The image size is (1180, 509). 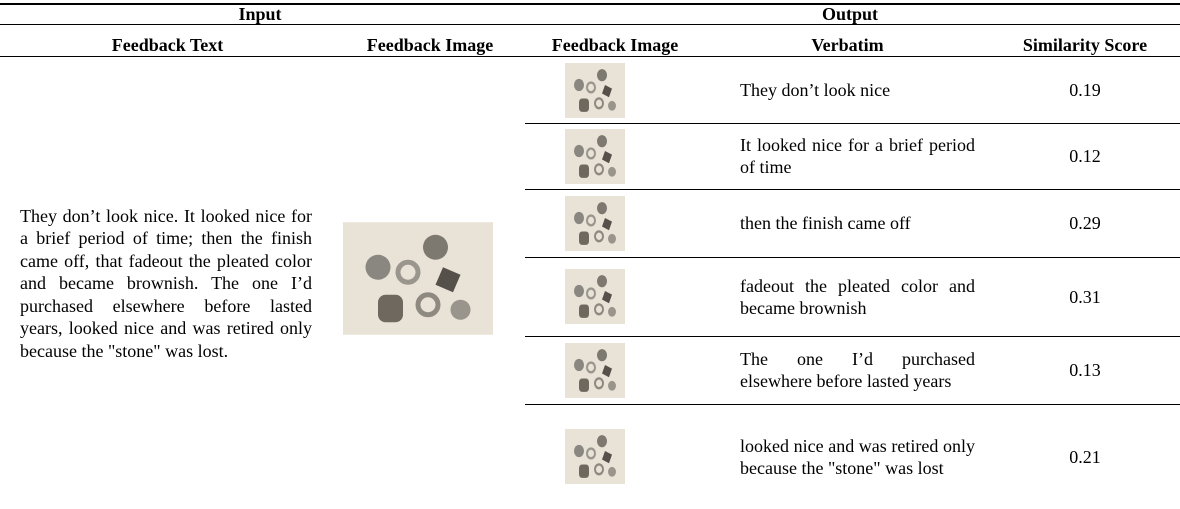 I want to click on feedback-image, so click(x=418, y=278).